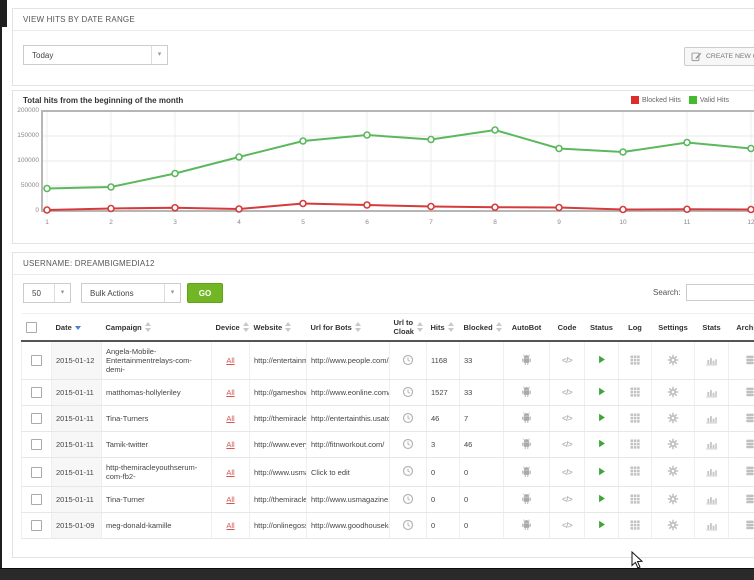 The height and width of the screenshot is (580, 754). What do you see at coordinates (348, 444) in the screenshot?
I see `url-for-bots-cell: http://fitnworkout.com/` at bounding box center [348, 444].